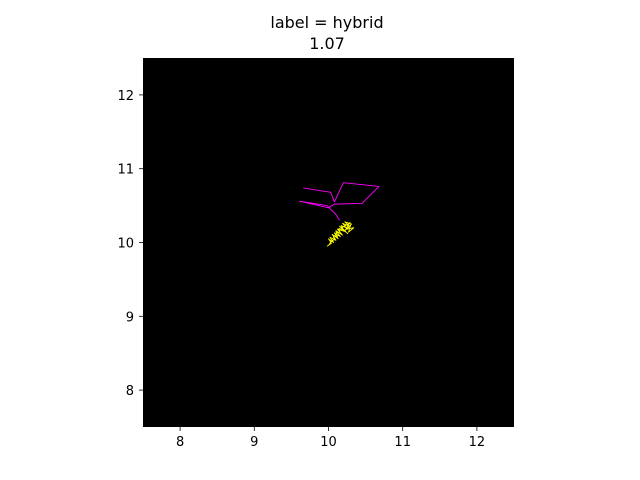 Image resolution: width=640 pixels, height=480 pixels. What do you see at coordinates (254, 442) in the screenshot?
I see `x-tick-label: 9` at bounding box center [254, 442].